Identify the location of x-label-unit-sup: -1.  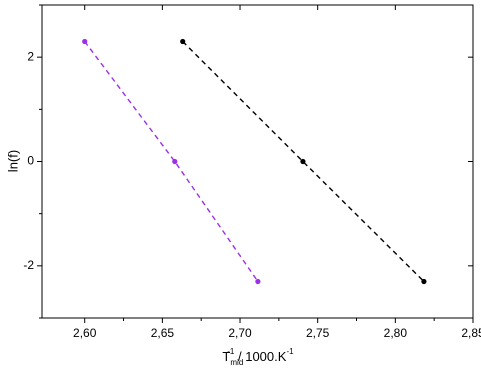
(290, 351).